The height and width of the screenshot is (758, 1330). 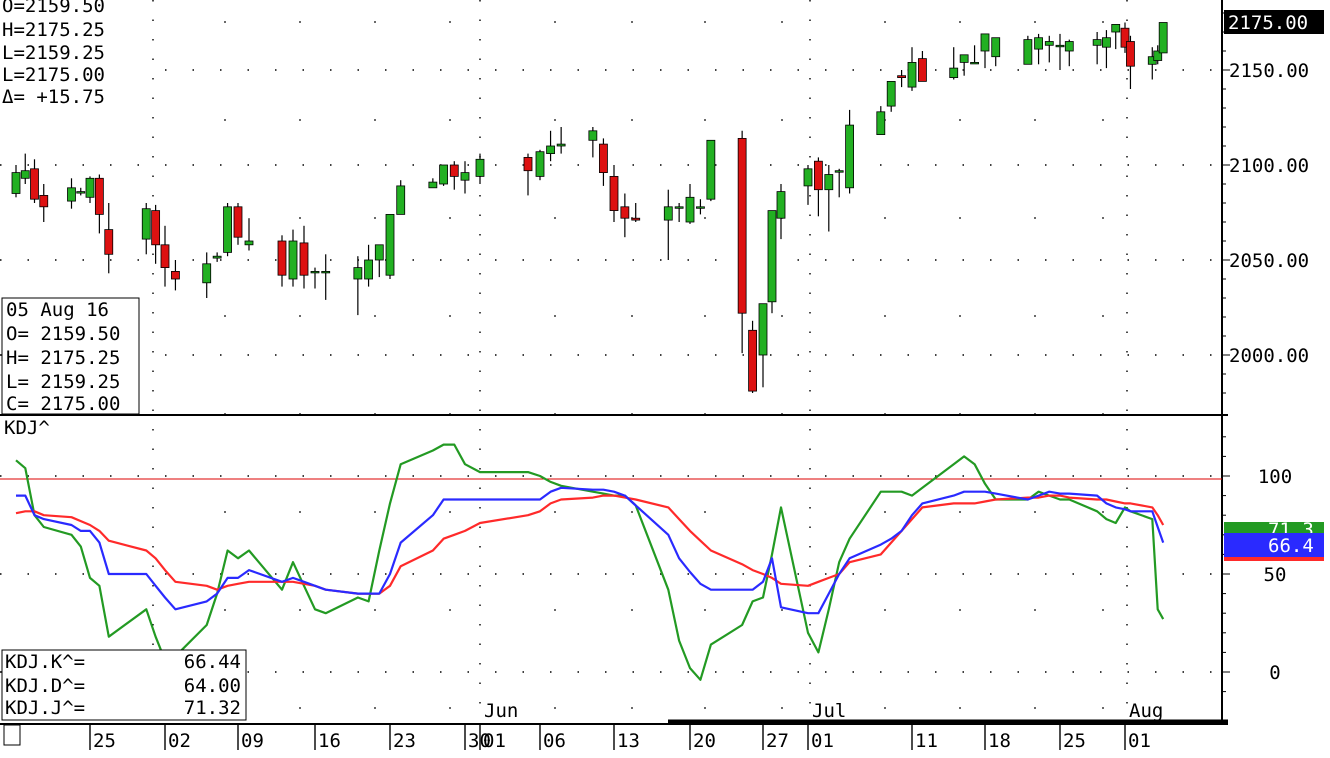 I want to click on price-axis: 2000.00 2050.00 2100.00 2150.00, so click(x=1265, y=203).